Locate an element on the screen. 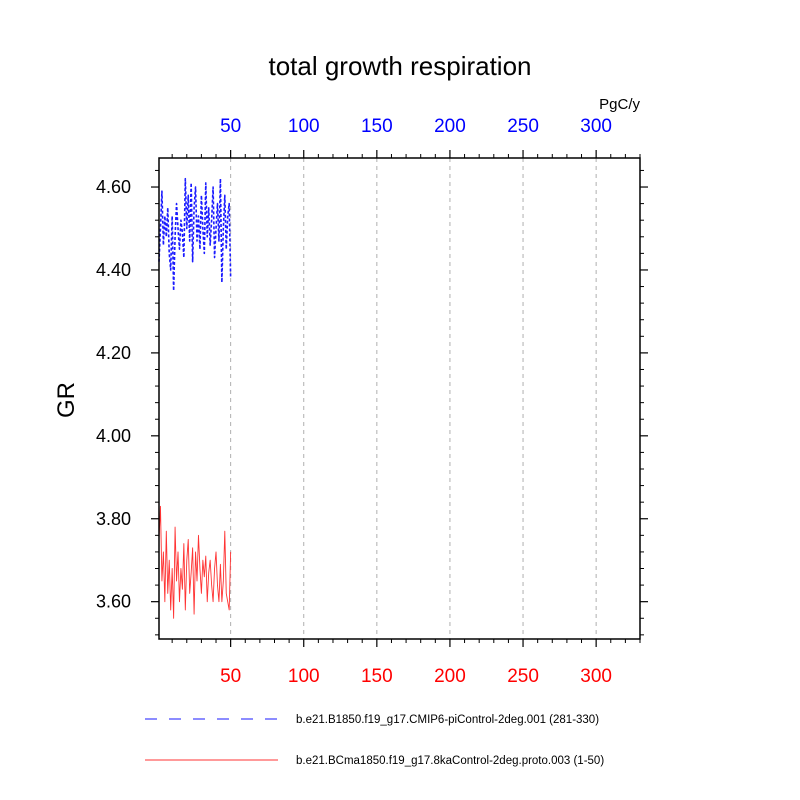 This screenshot has width=800, height=800. y-tick-label: 4.40 is located at coordinates (113, 270).